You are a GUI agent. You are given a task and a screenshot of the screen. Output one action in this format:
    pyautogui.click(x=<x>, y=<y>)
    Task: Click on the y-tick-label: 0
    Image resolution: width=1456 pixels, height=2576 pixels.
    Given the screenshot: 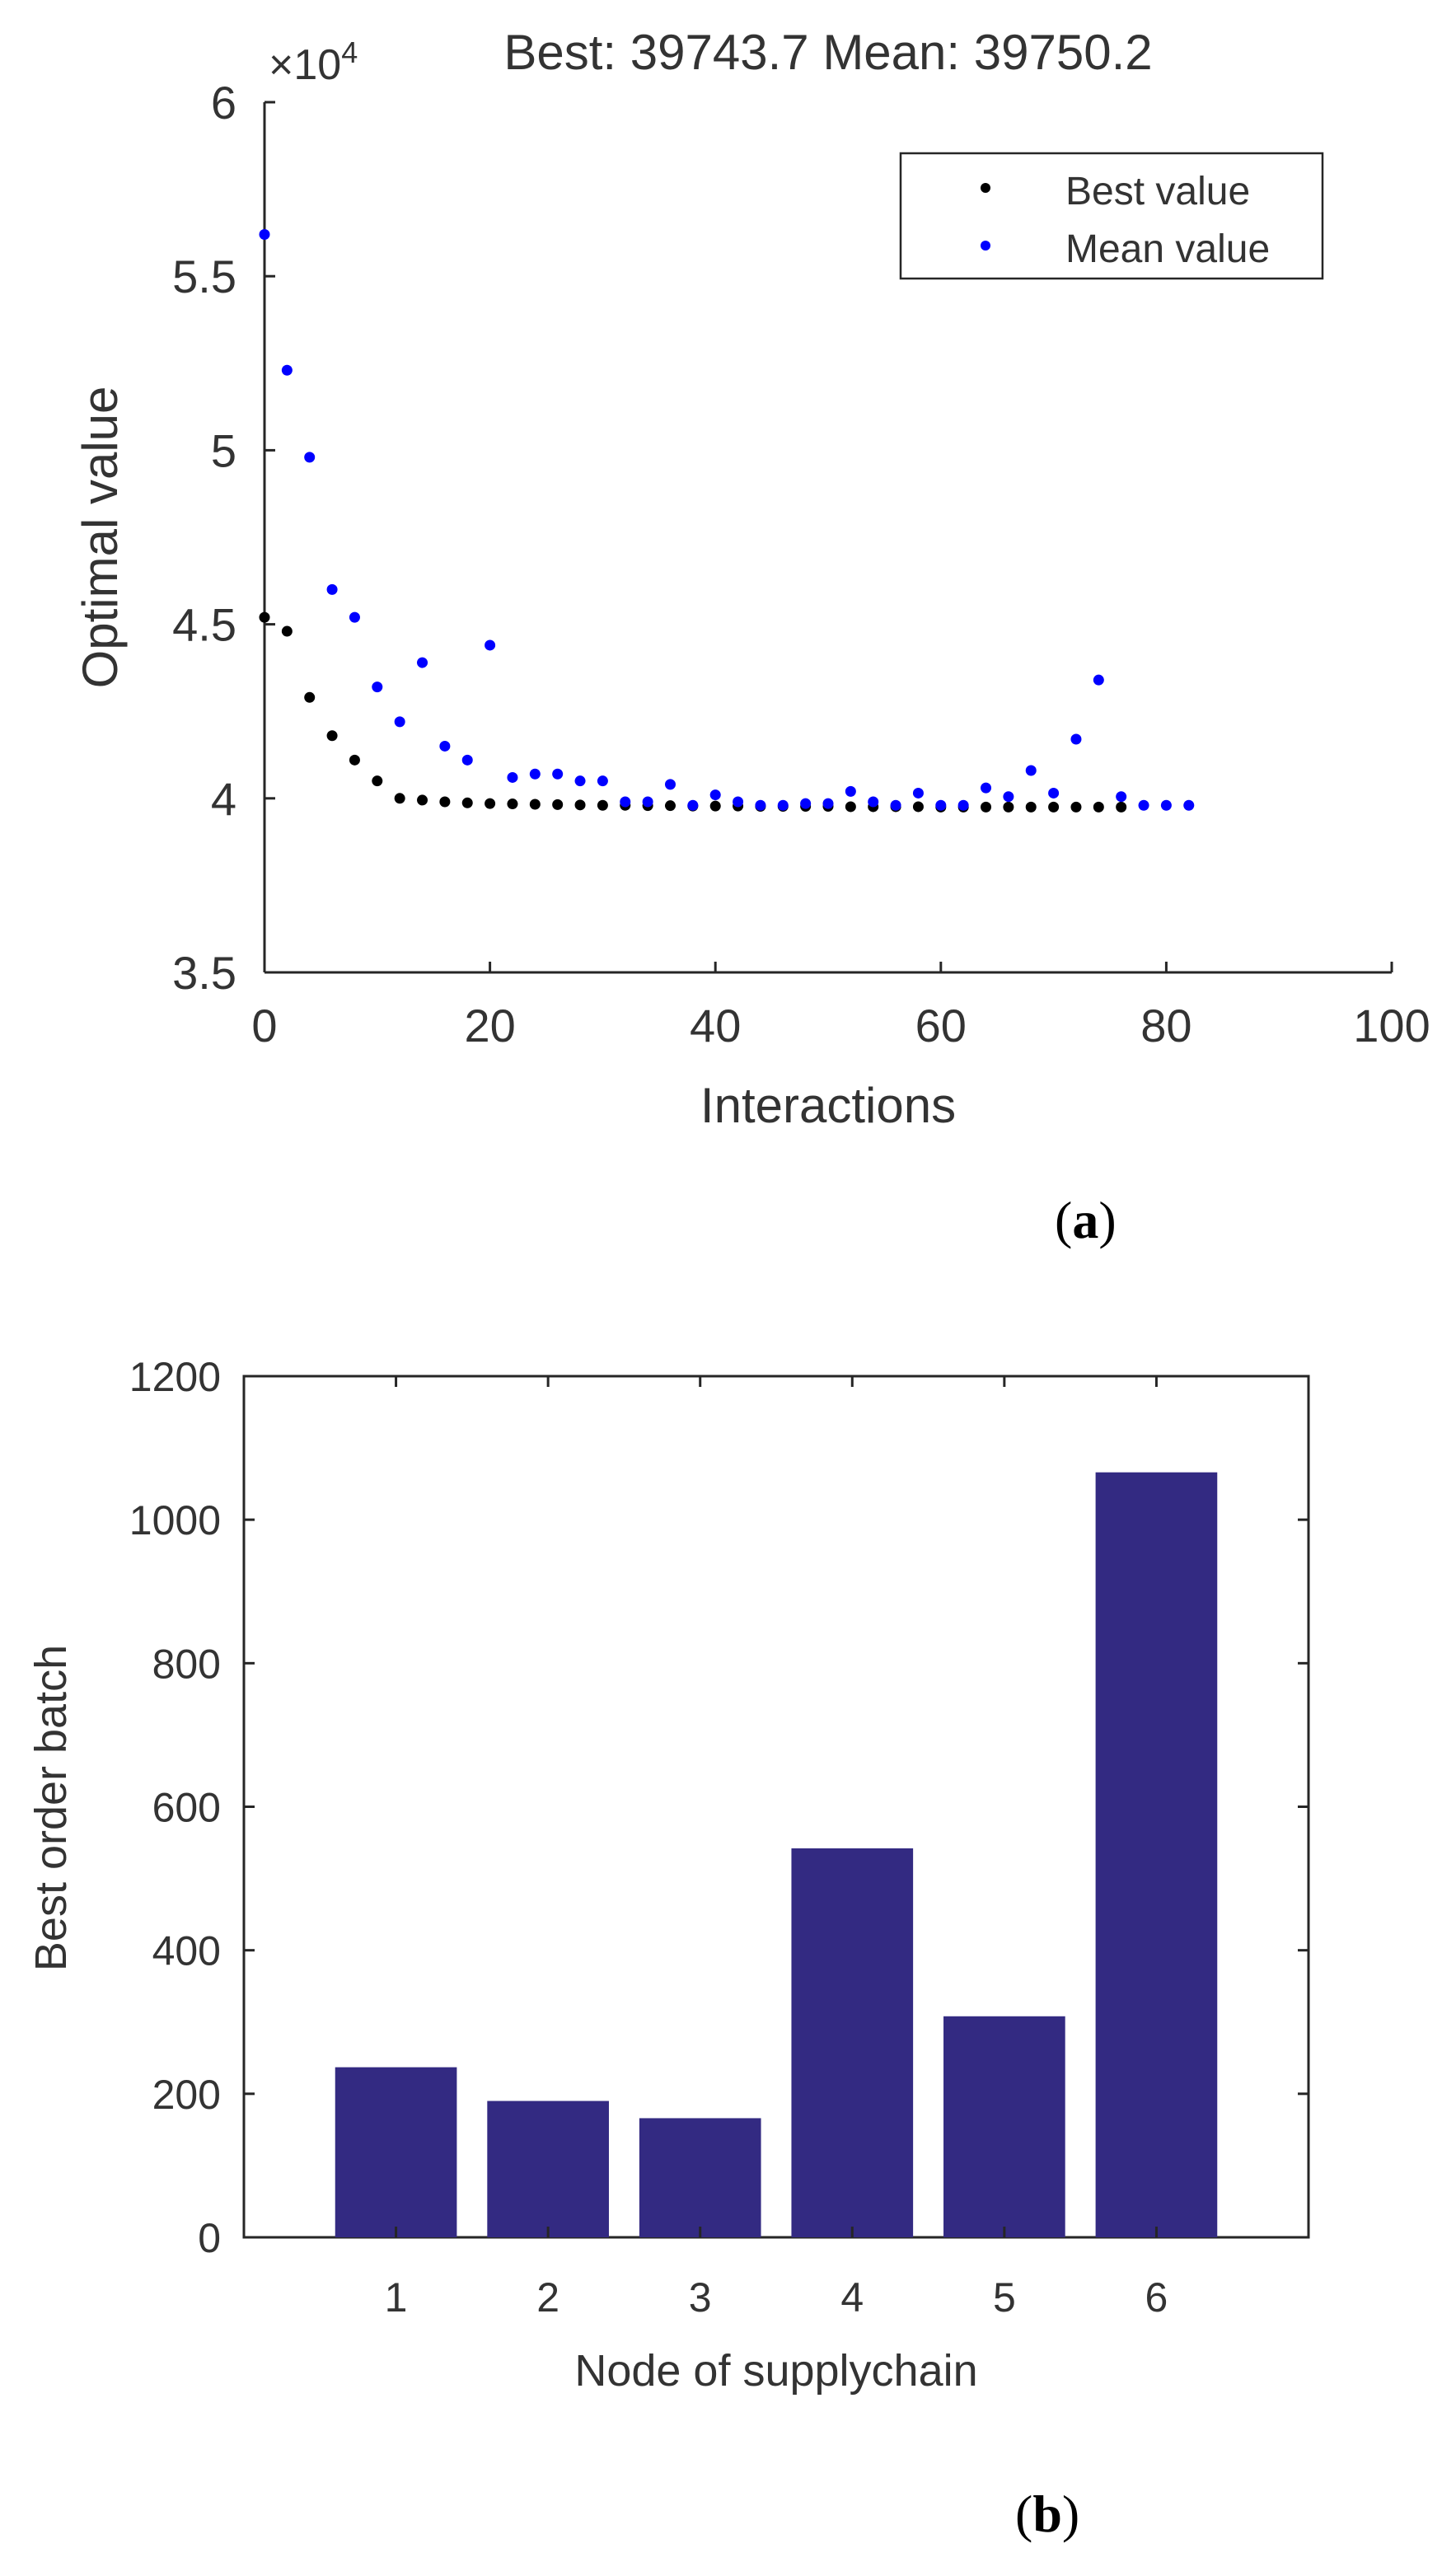 What is the action you would take?
    pyautogui.click(x=209, y=2238)
    